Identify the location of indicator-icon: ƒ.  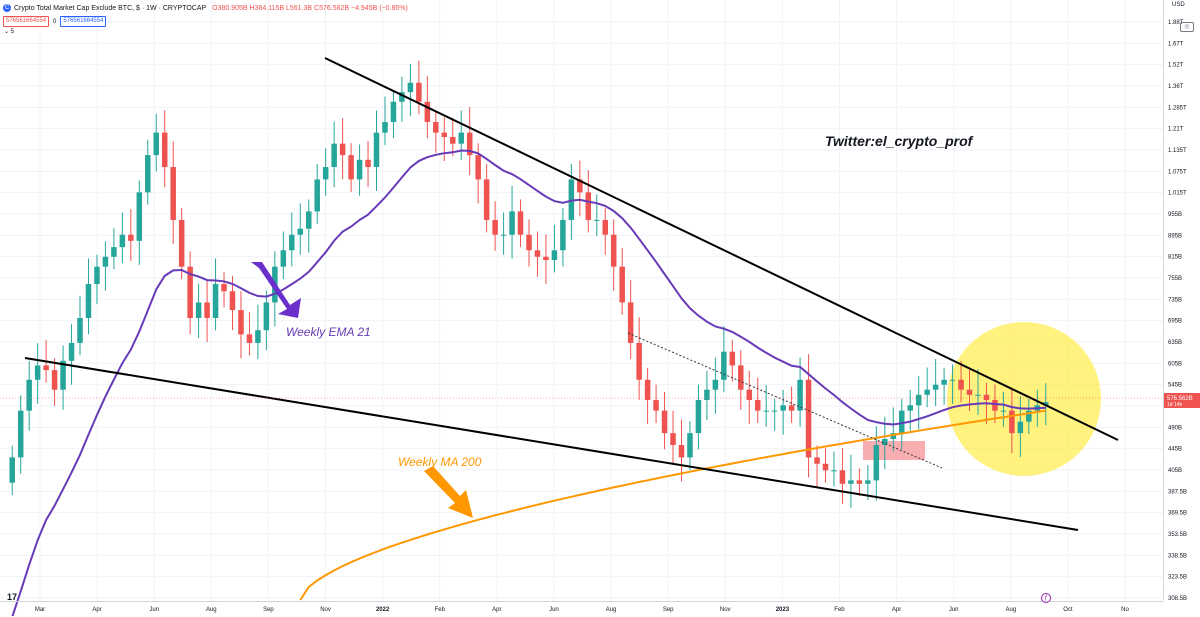
(1046, 598).